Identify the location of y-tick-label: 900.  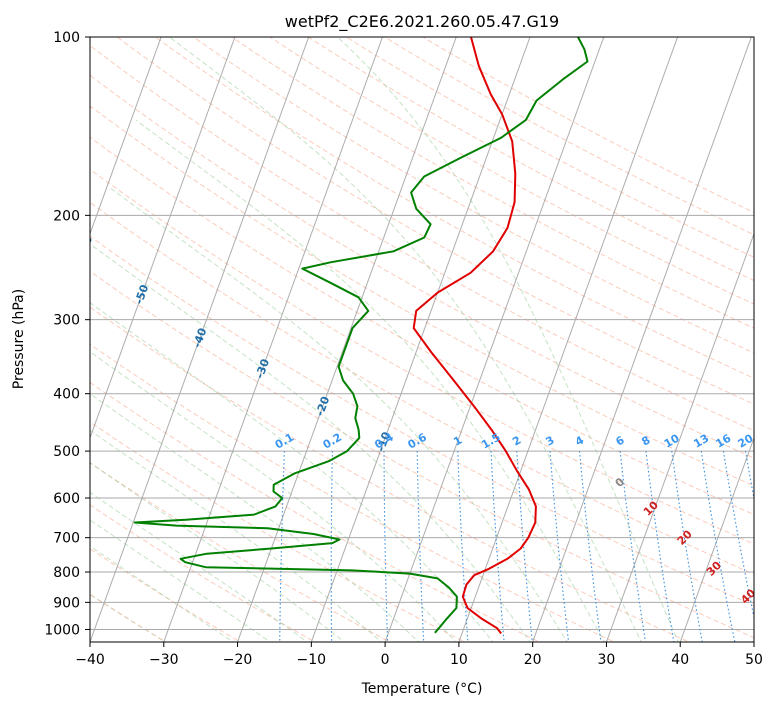
(66, 603).